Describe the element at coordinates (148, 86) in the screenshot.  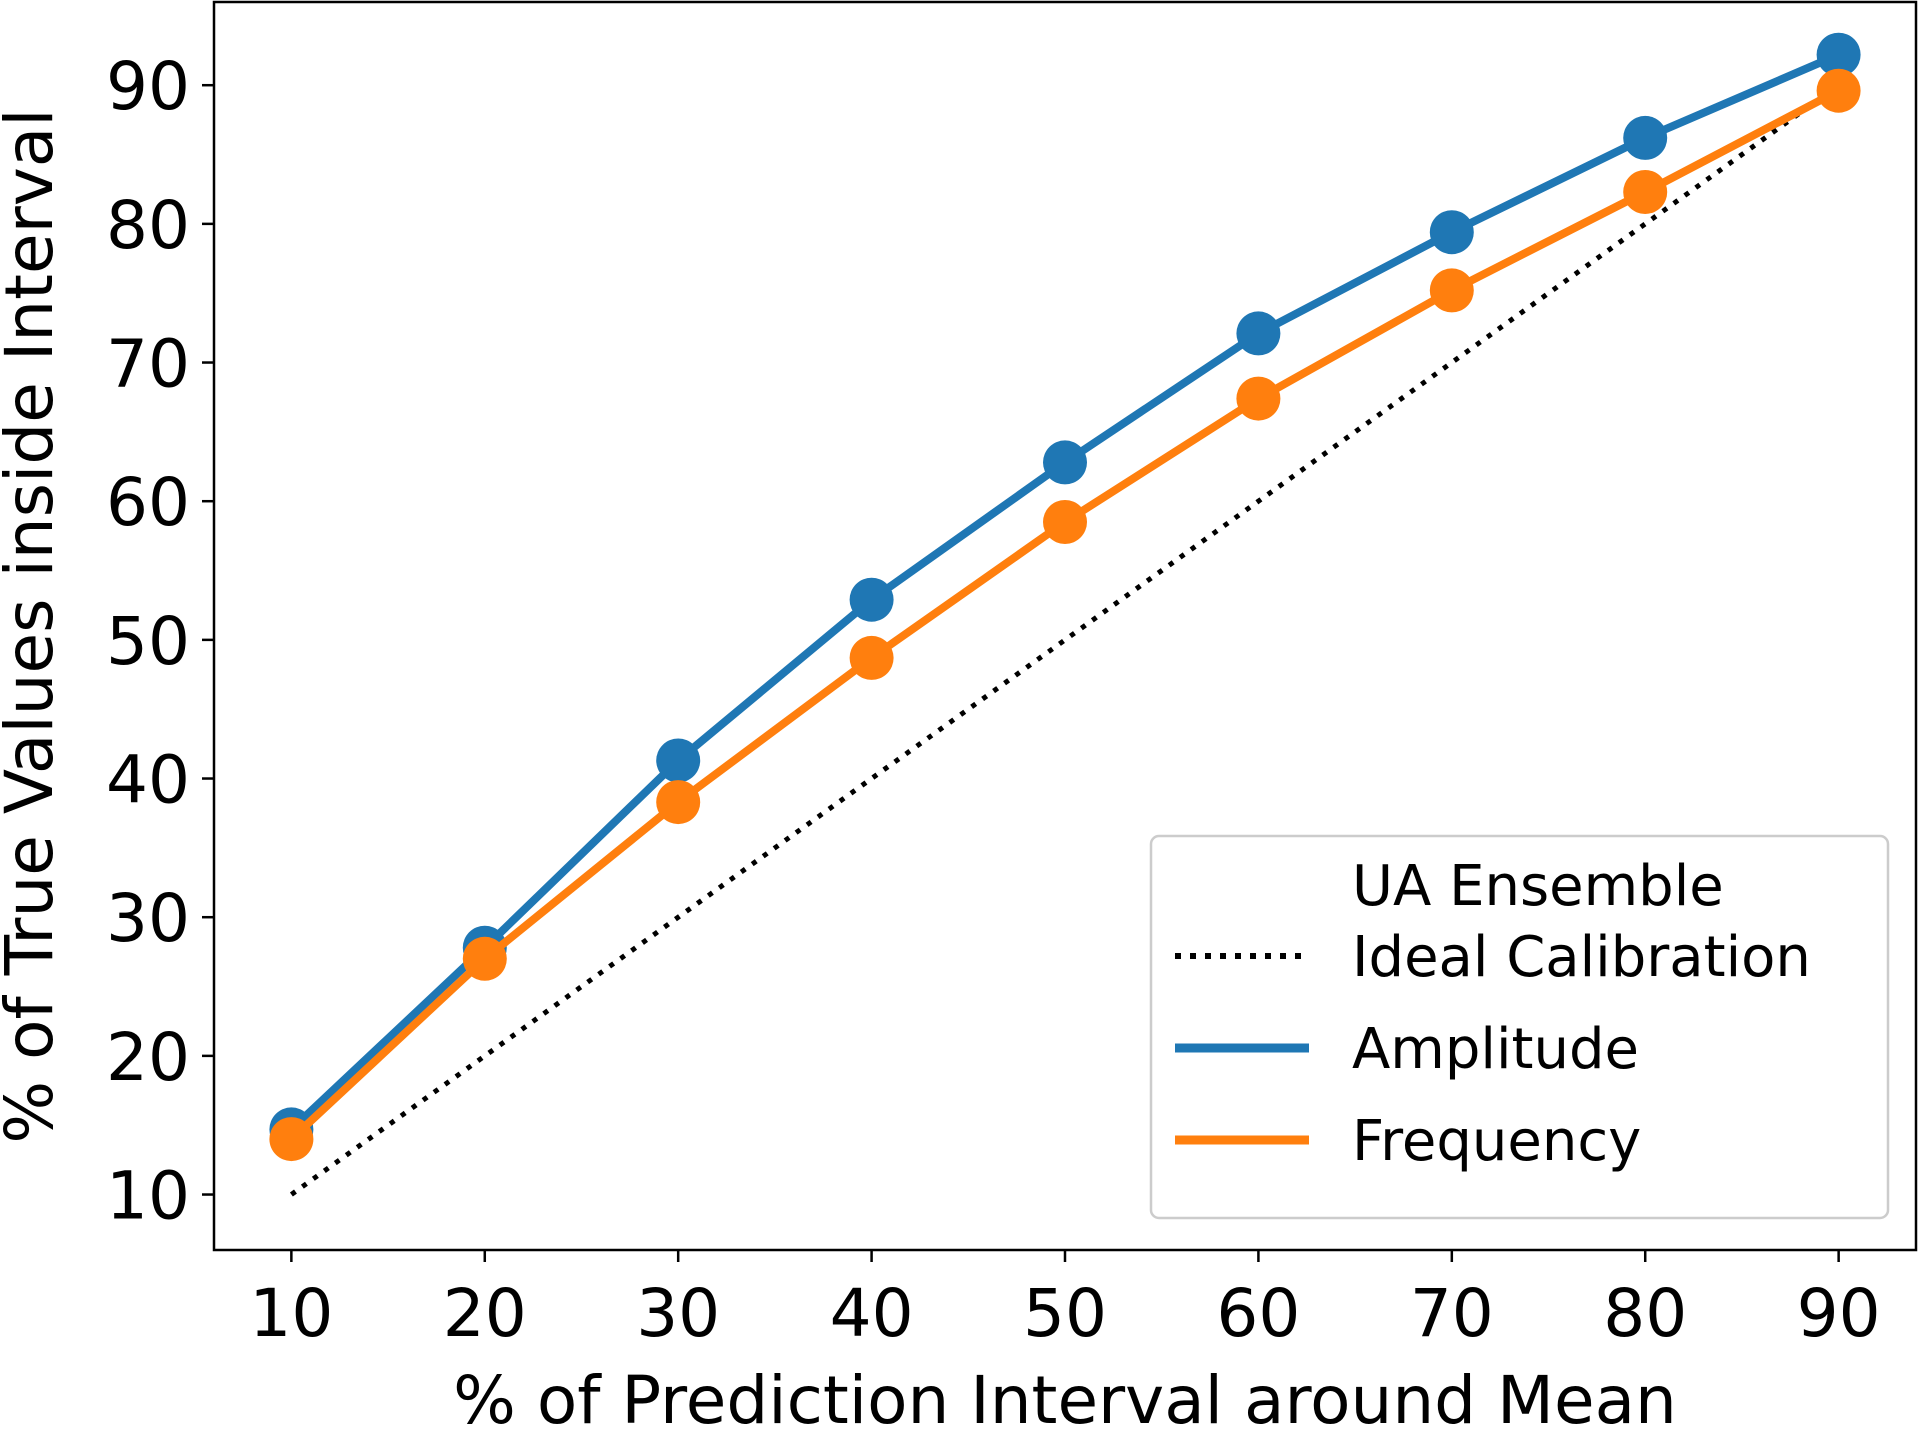
I see `y-tick-label-90: 90` at that location.